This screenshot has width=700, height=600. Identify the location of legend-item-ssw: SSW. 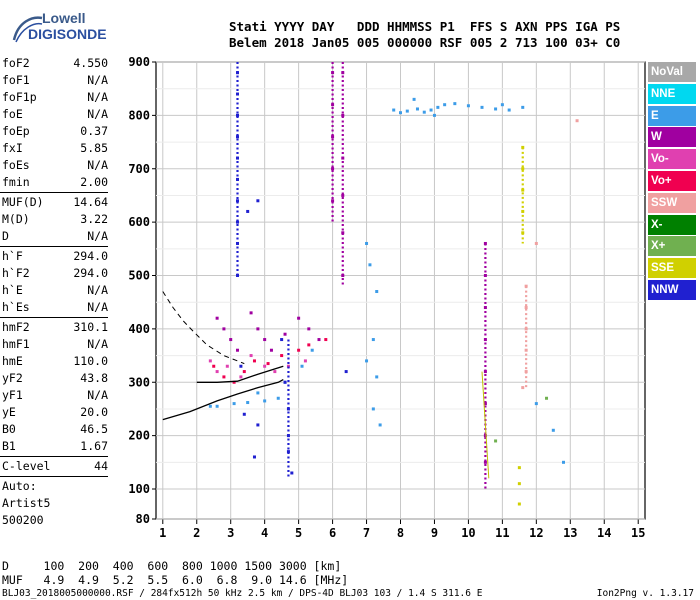
(672, 202).